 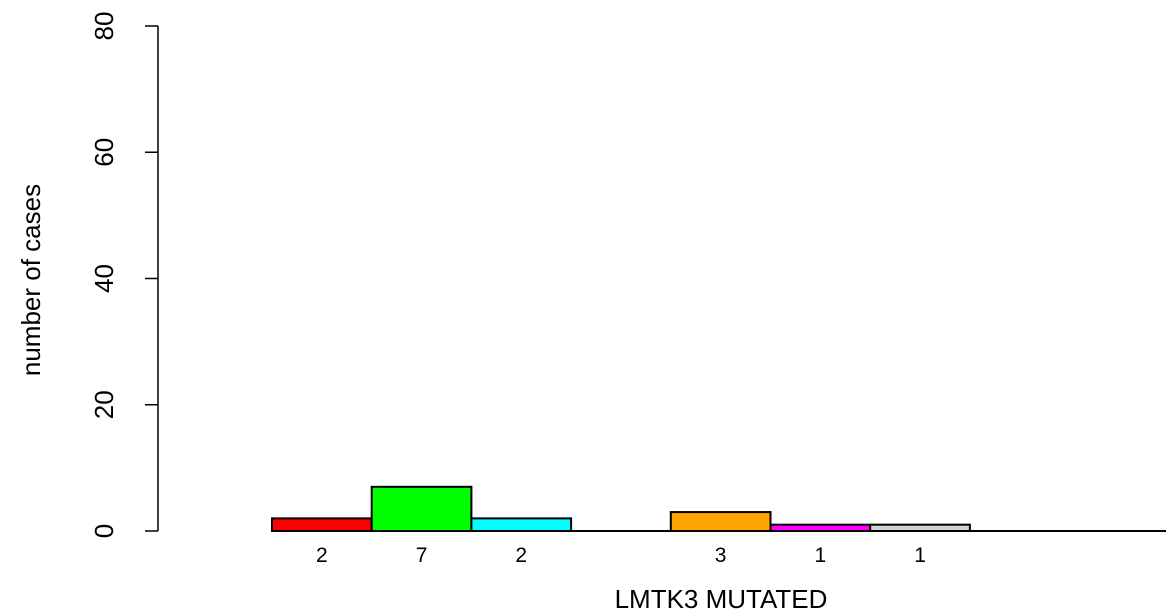 What do you see at coordinates (422, 555) in the screenshot?
I see `bar-value-label: 7` at bounding box center [422, 555].